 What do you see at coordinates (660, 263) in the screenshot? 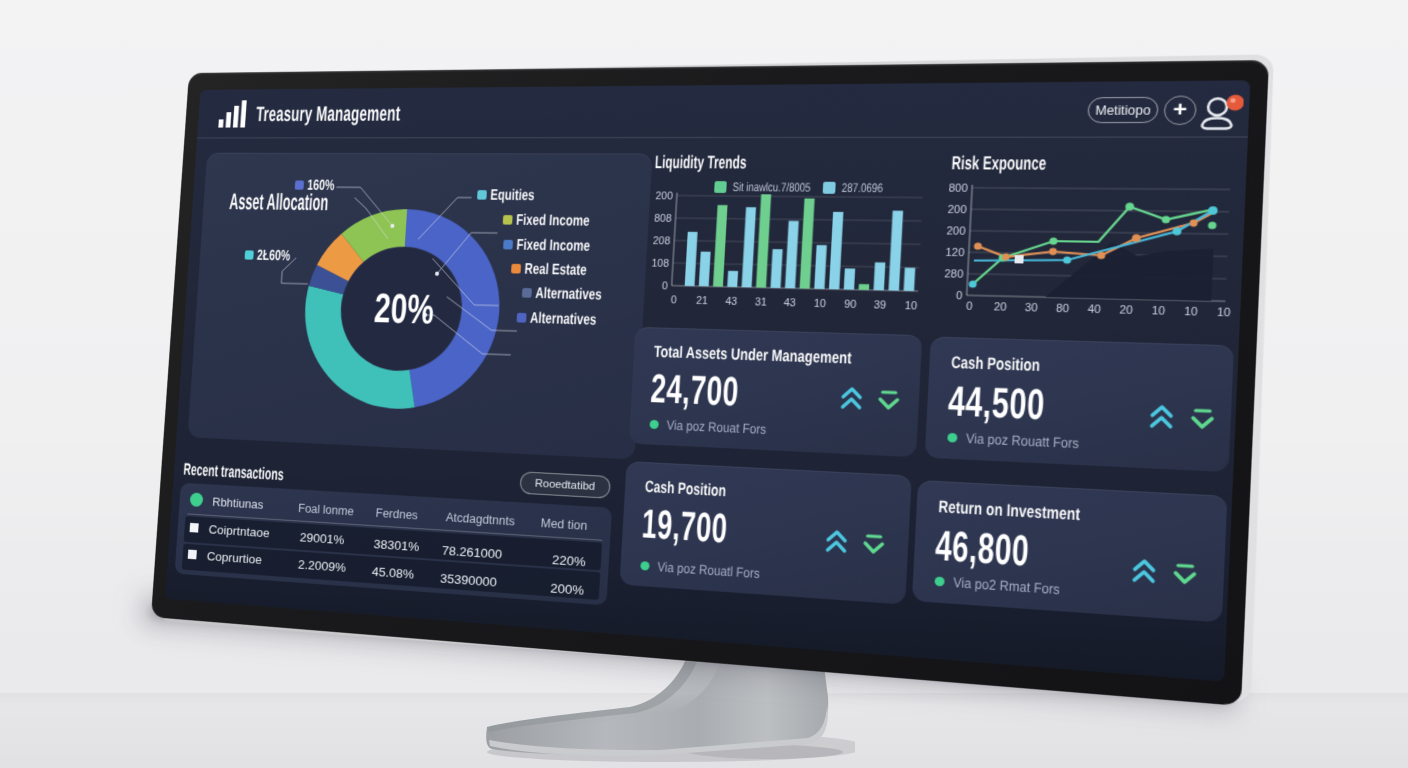
I see `svg-text: 108` at bounding box center [660, 263].